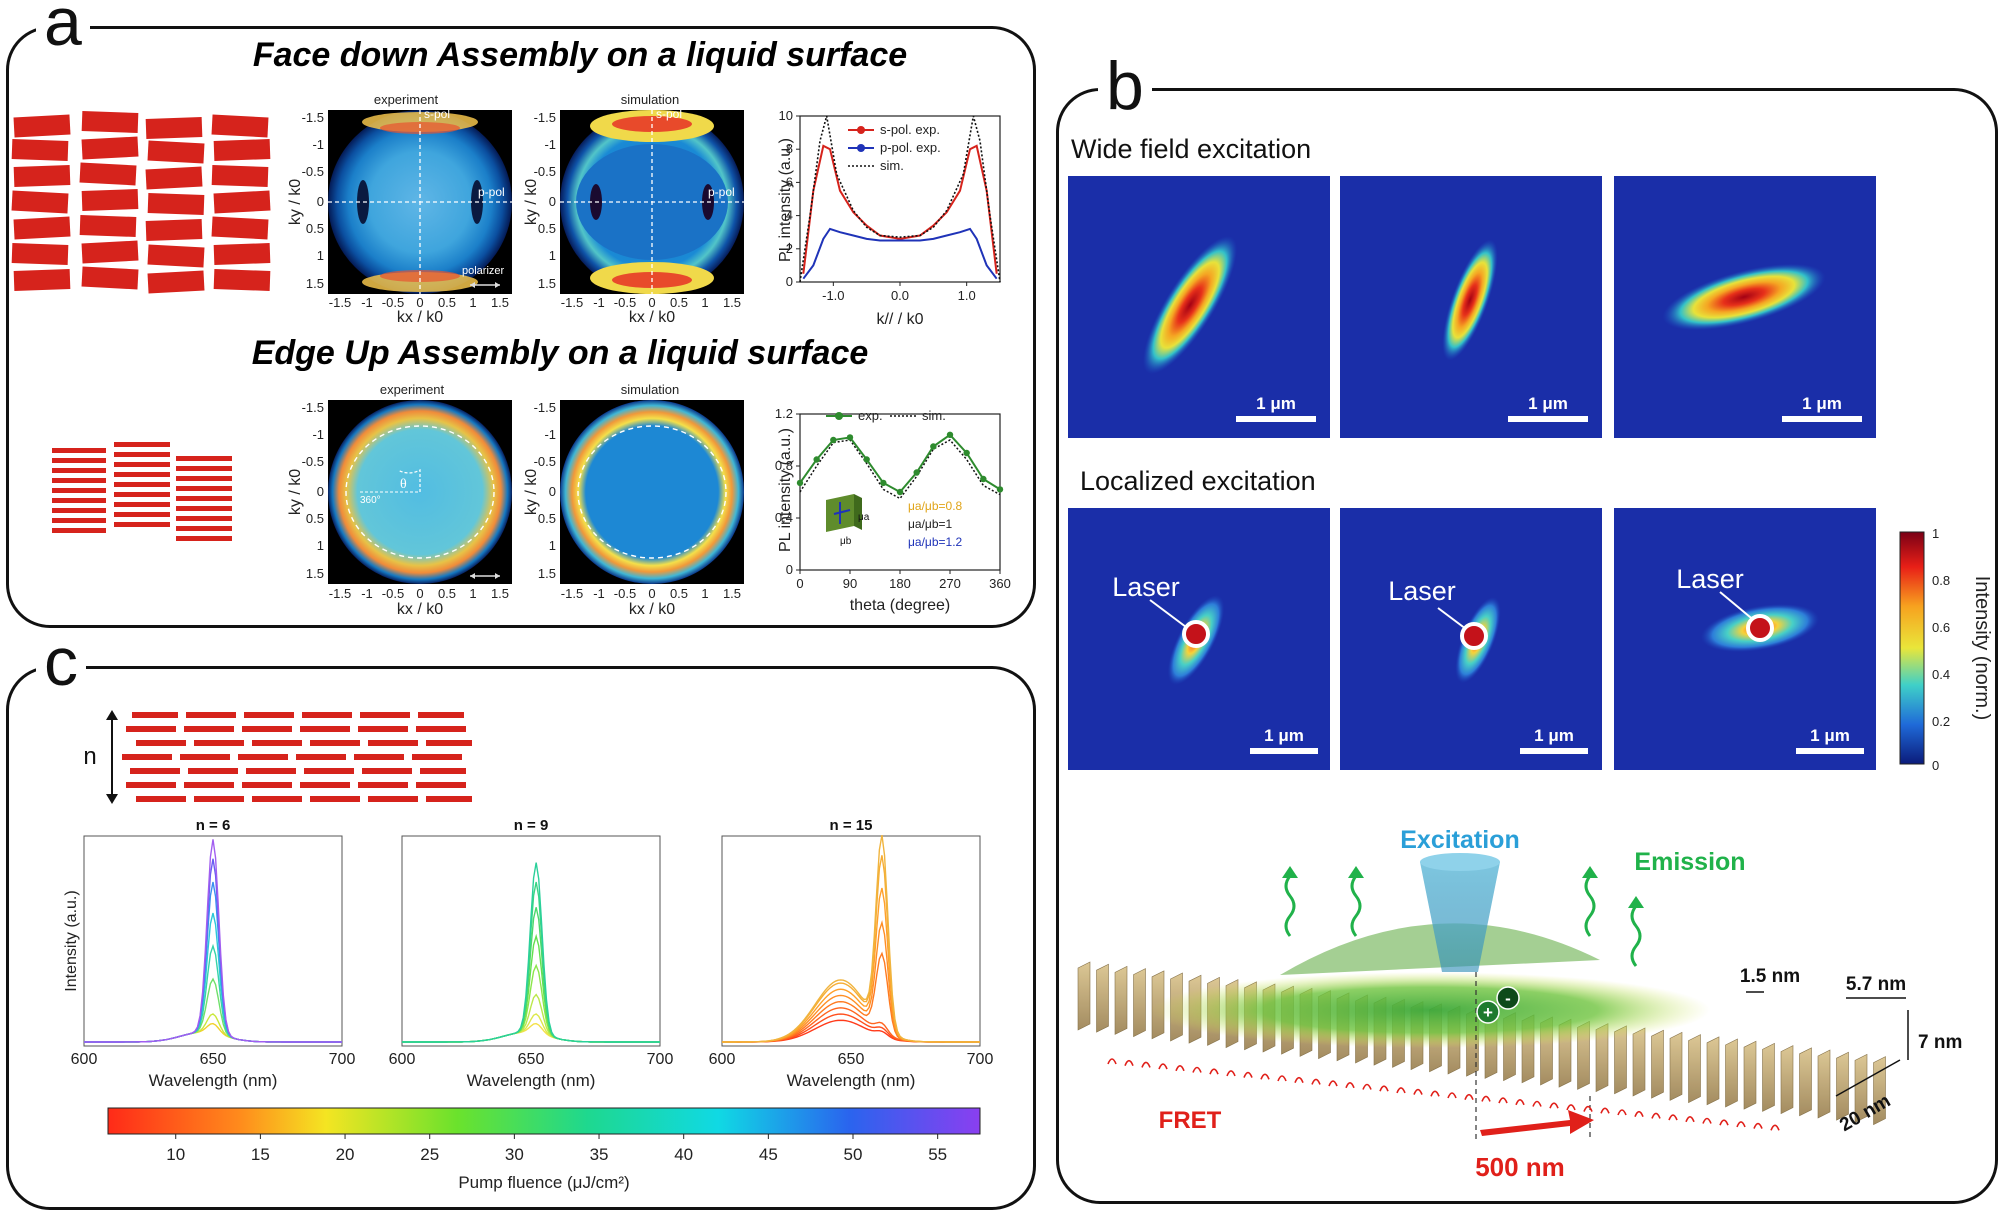  Describe the element at coordinates (683, 1154) in the screenshot. I see `colorbar-tick: 40` at that location.